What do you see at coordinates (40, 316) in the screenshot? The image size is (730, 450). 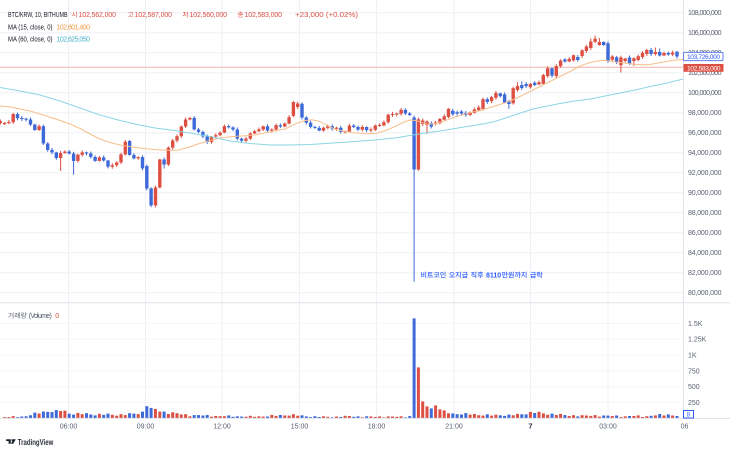 I see `svg-text: (Volume)` at bounding box center [40, 316].